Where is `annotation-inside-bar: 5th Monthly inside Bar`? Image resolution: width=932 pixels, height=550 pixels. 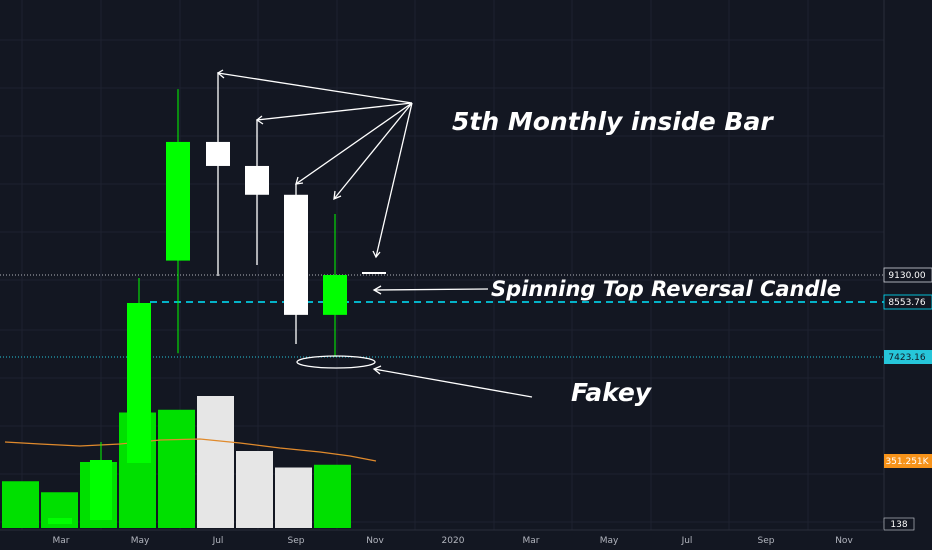
annotation-inside-bar: 5th Monthly inside Bar is located at coordinates (613, 121).